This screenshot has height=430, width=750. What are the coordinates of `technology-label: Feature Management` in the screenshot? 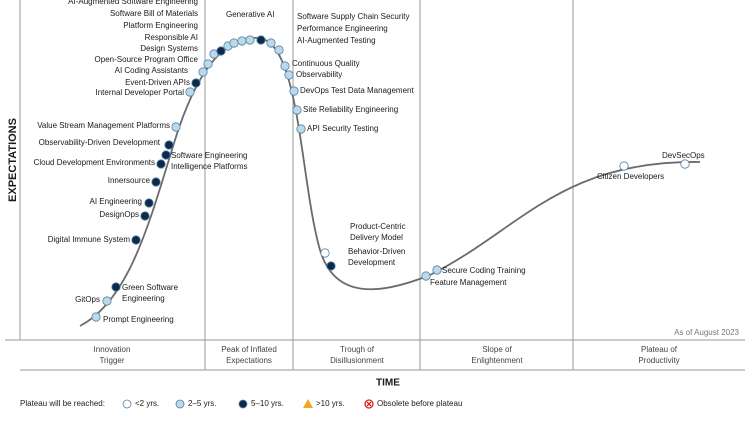 It's located at (468, 282).